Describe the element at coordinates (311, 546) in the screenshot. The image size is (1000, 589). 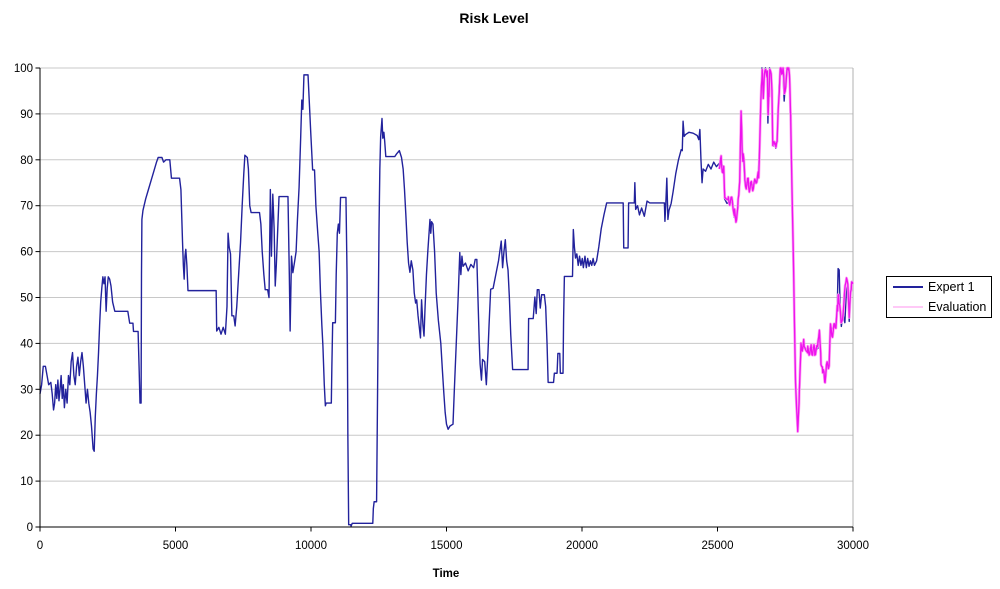
I see `x-tick-label-10000: 10000` at that location.